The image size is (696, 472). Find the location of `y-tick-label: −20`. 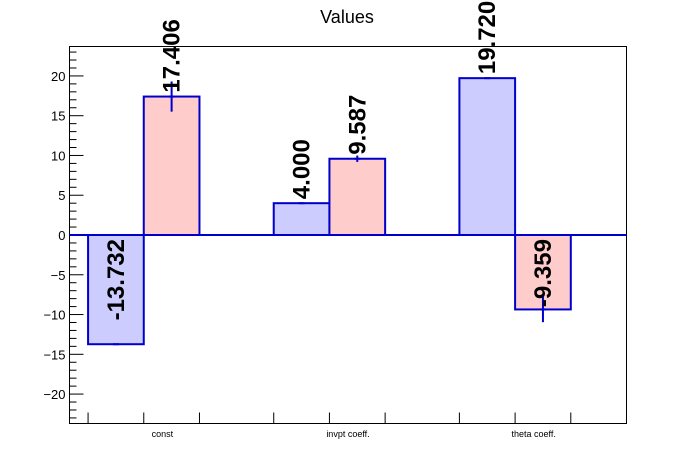

y-tick-label: −20 is located at coordinates (54, 394).